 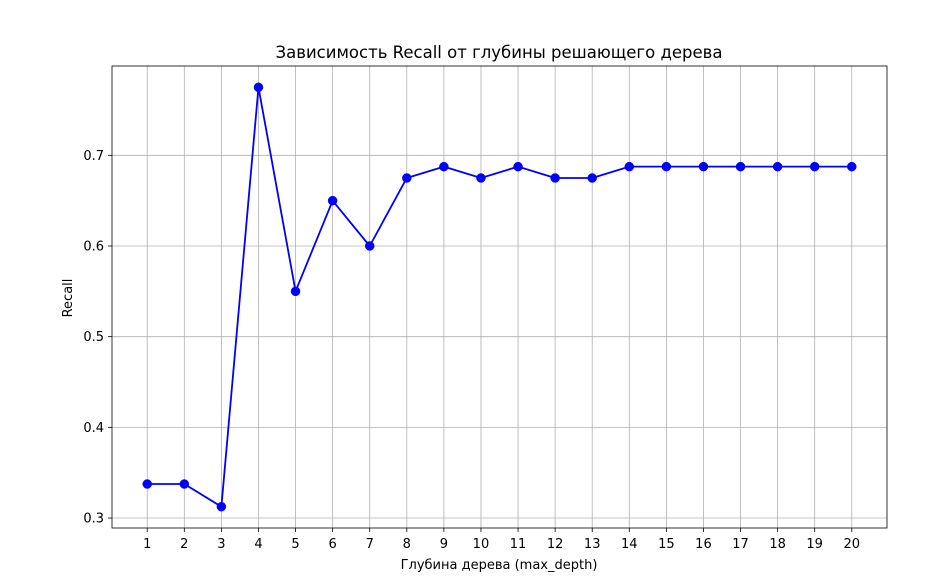 What do you see at coordinates (370, 544) in the screenshot?
I see `x-tick-label: 7` at bounding box center [370, 544].